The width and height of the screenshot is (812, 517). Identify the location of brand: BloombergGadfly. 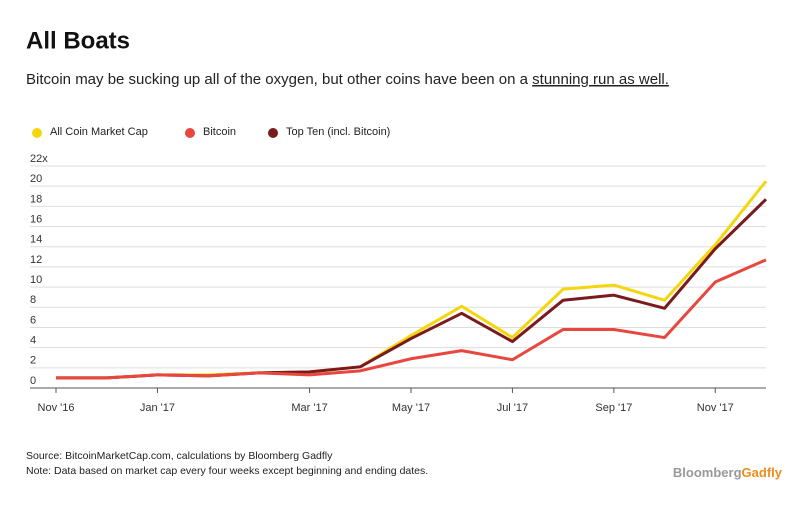
(728, 472).